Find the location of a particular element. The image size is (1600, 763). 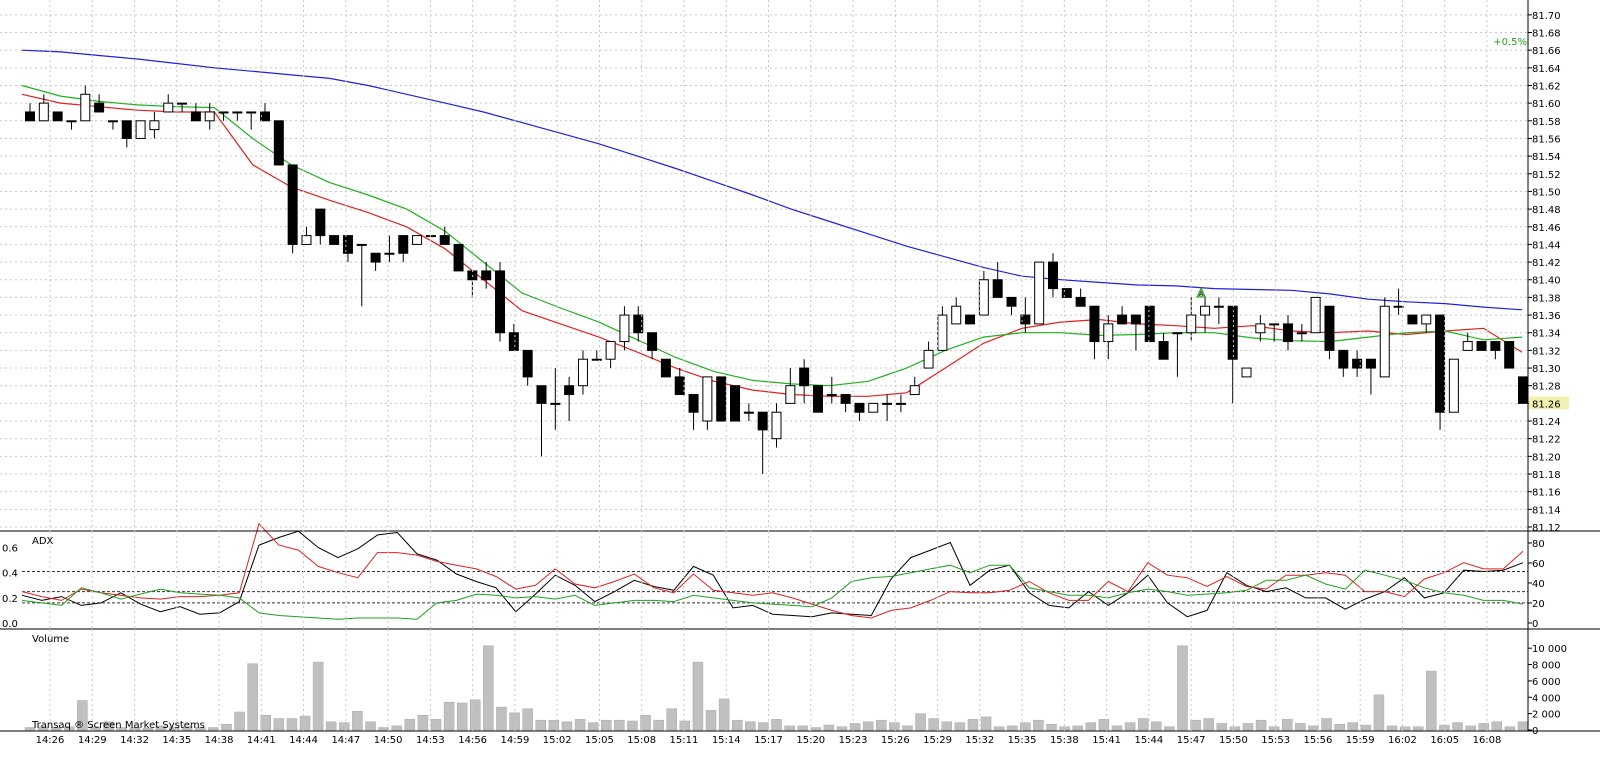

x-tick-label: 15:20 is located at coordinates (810, 740).